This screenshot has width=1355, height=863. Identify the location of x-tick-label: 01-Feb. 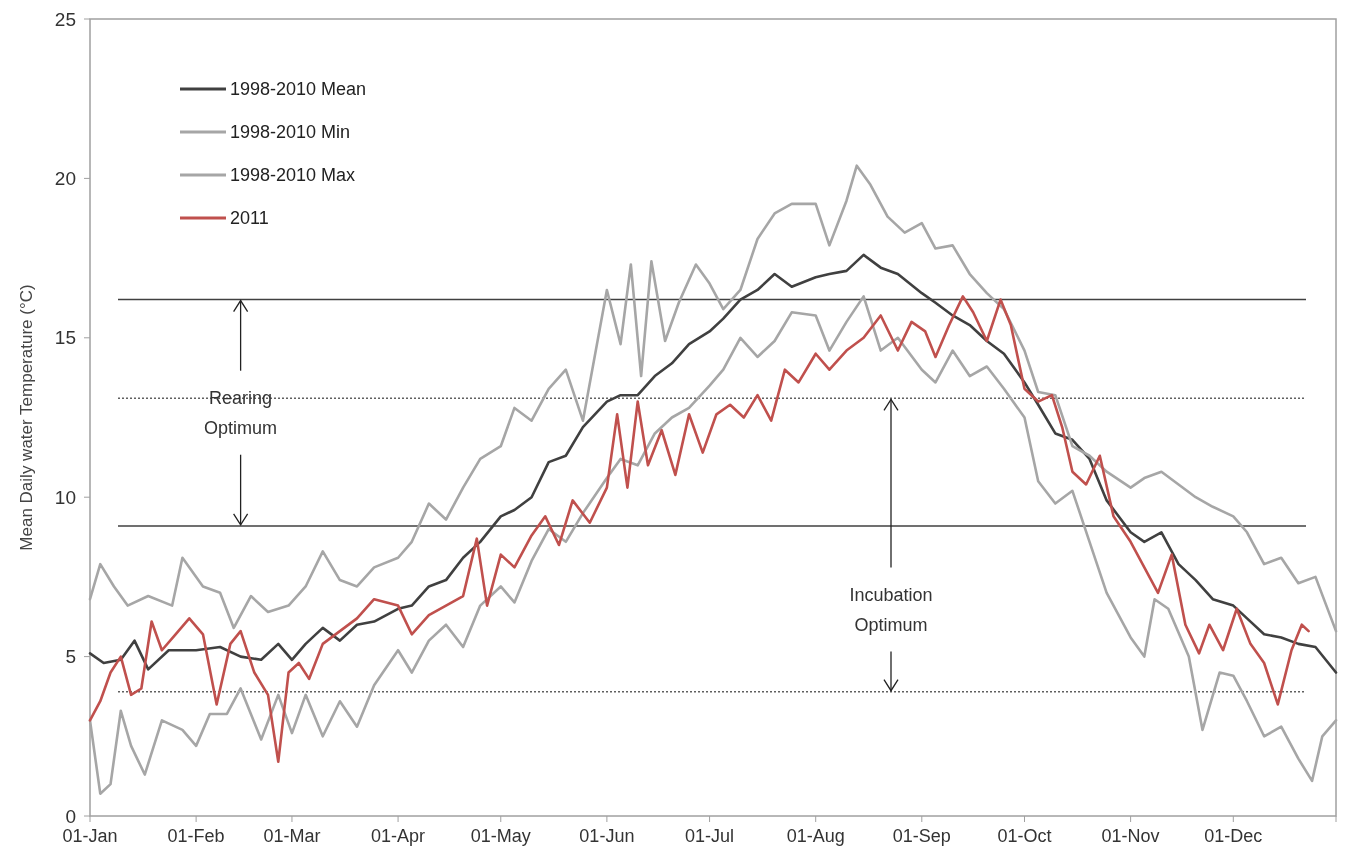
(196, 836).